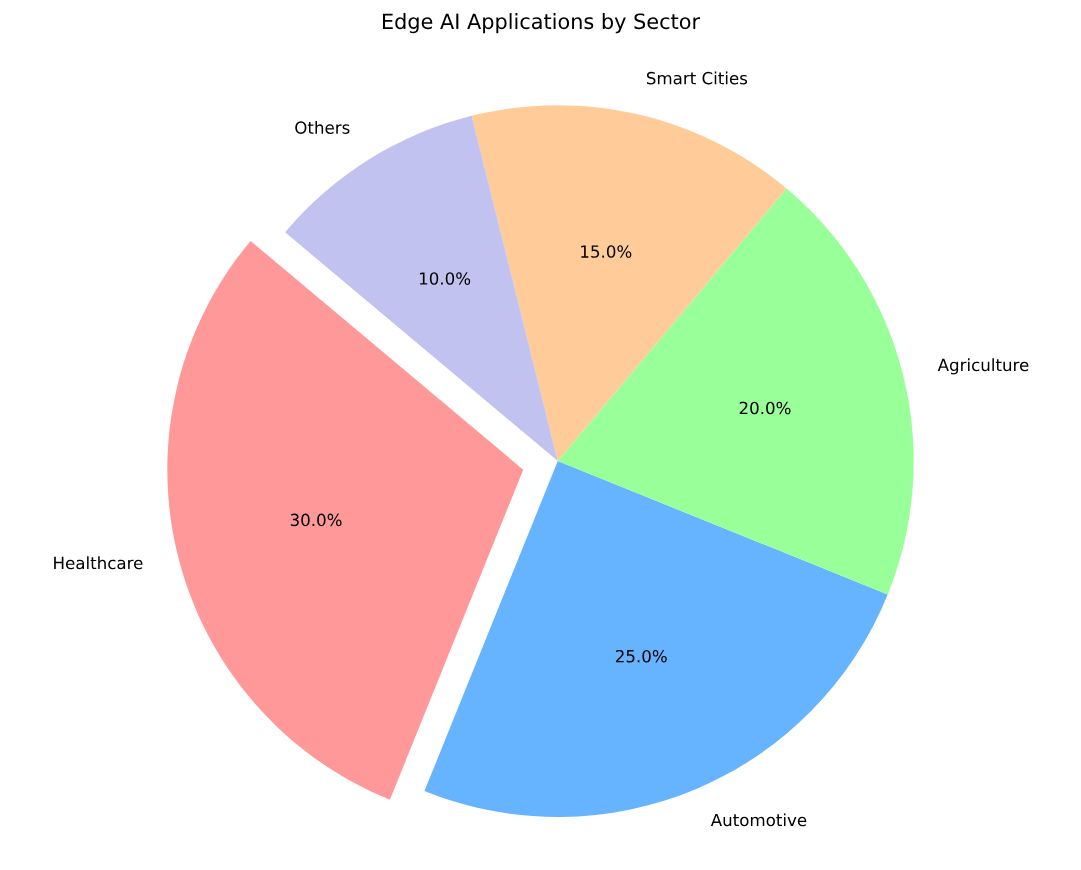 The height and width of the screenshot is (870, 1081). Describe the element at coordinates (606, 251) in the screenshot. I see `data-label: 15.0%` at that location.